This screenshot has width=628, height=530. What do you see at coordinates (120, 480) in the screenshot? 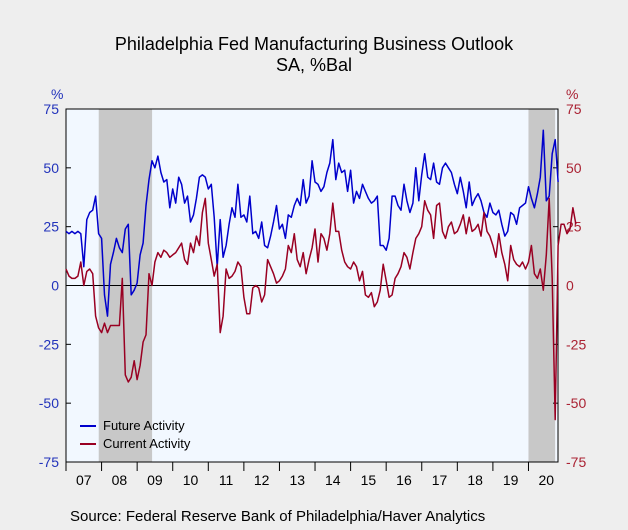
I see `x-tick-label: 08` at bounding box center [120, 480].